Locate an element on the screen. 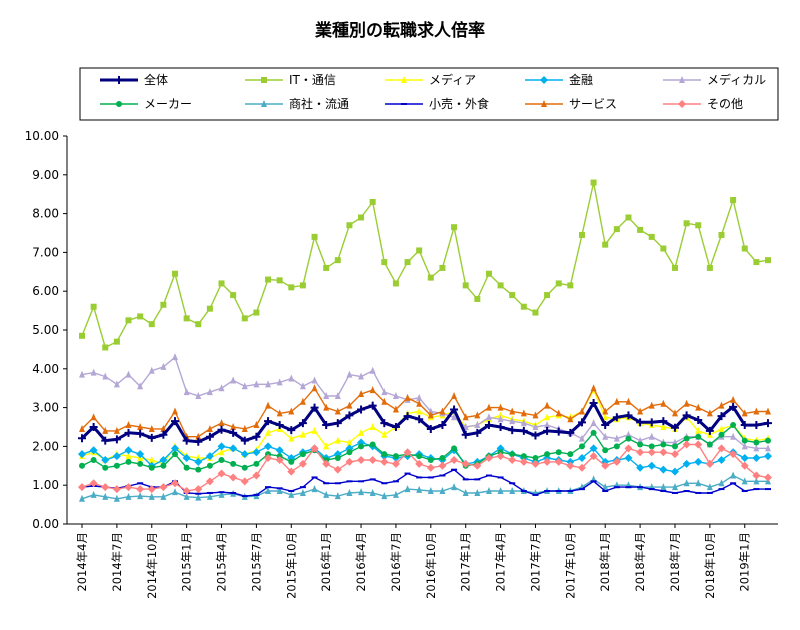 The height and width of the screenshot is (630, 800). x-tick-label: 2017年1月 is located at coordinates (466, 562).